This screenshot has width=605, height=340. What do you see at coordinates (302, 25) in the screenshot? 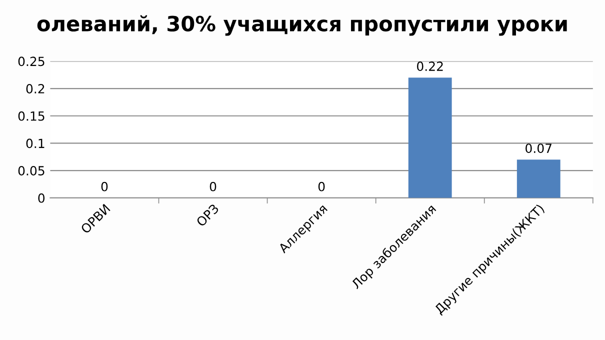
I see `chart-title: олеваний, 30% учащихся пропустили уроки` at bounding box center [302, 25].